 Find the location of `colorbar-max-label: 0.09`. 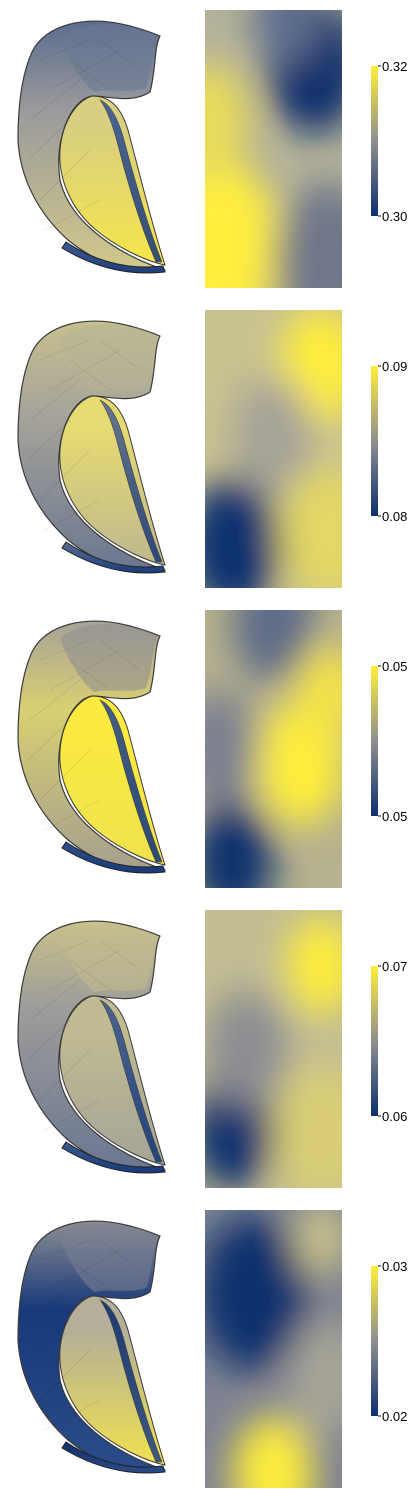

colorbar-max-label: 0.09 is located at coordinates (395, 366).